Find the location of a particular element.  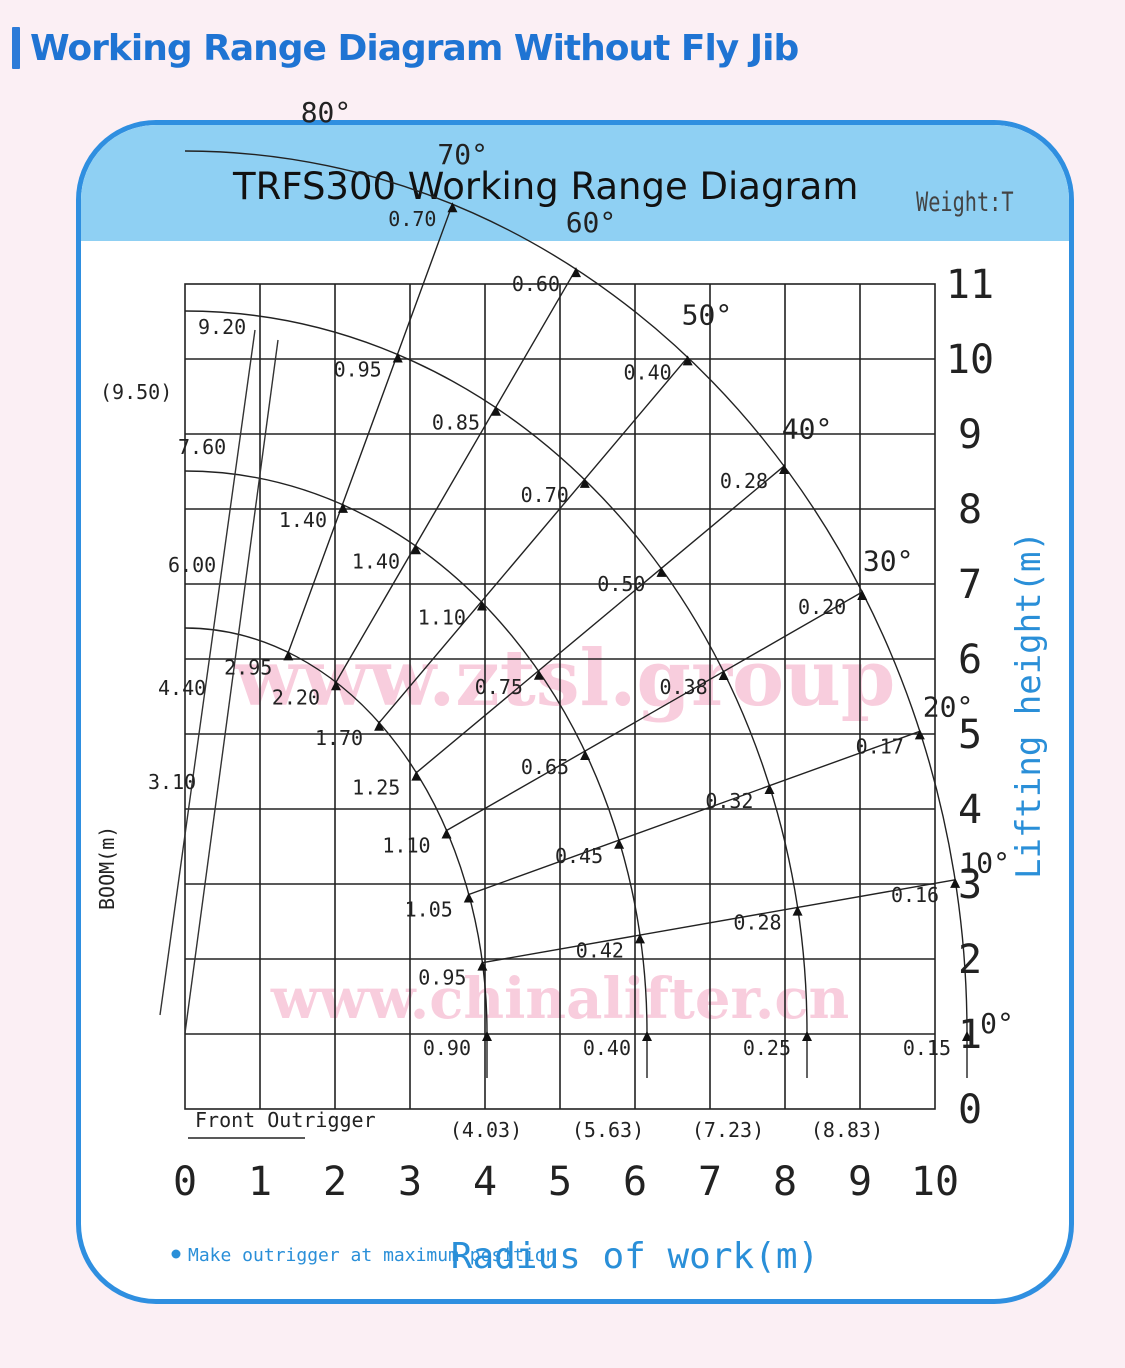

y-tick-label: 10 is located at coordinates (970, 360).